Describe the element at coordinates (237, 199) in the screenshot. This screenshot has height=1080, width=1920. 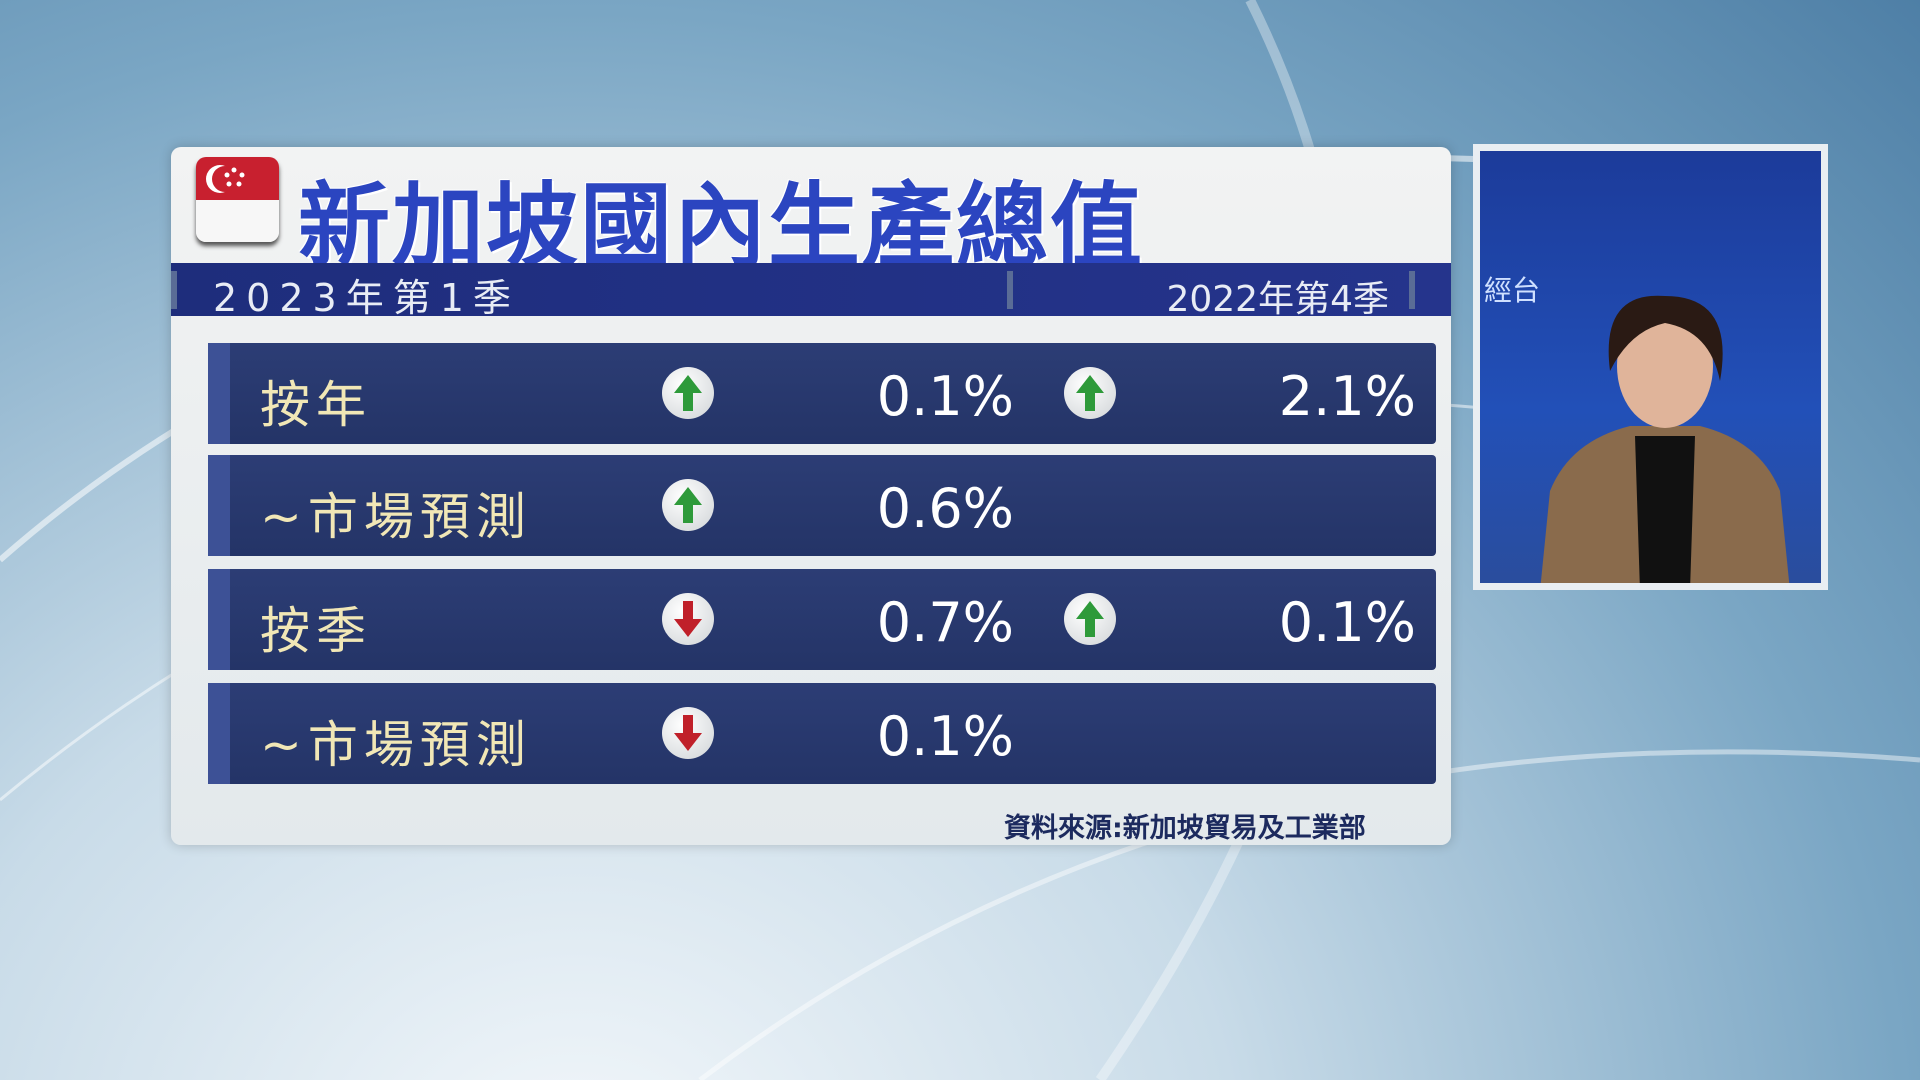
I see `singapore-flag-icon` at that location.